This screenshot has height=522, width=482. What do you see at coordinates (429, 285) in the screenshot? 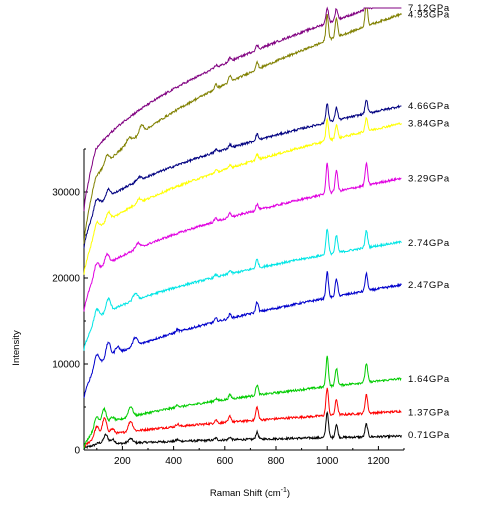
I see `series-label: 2.47GPa` at bounding box center [429, 285].